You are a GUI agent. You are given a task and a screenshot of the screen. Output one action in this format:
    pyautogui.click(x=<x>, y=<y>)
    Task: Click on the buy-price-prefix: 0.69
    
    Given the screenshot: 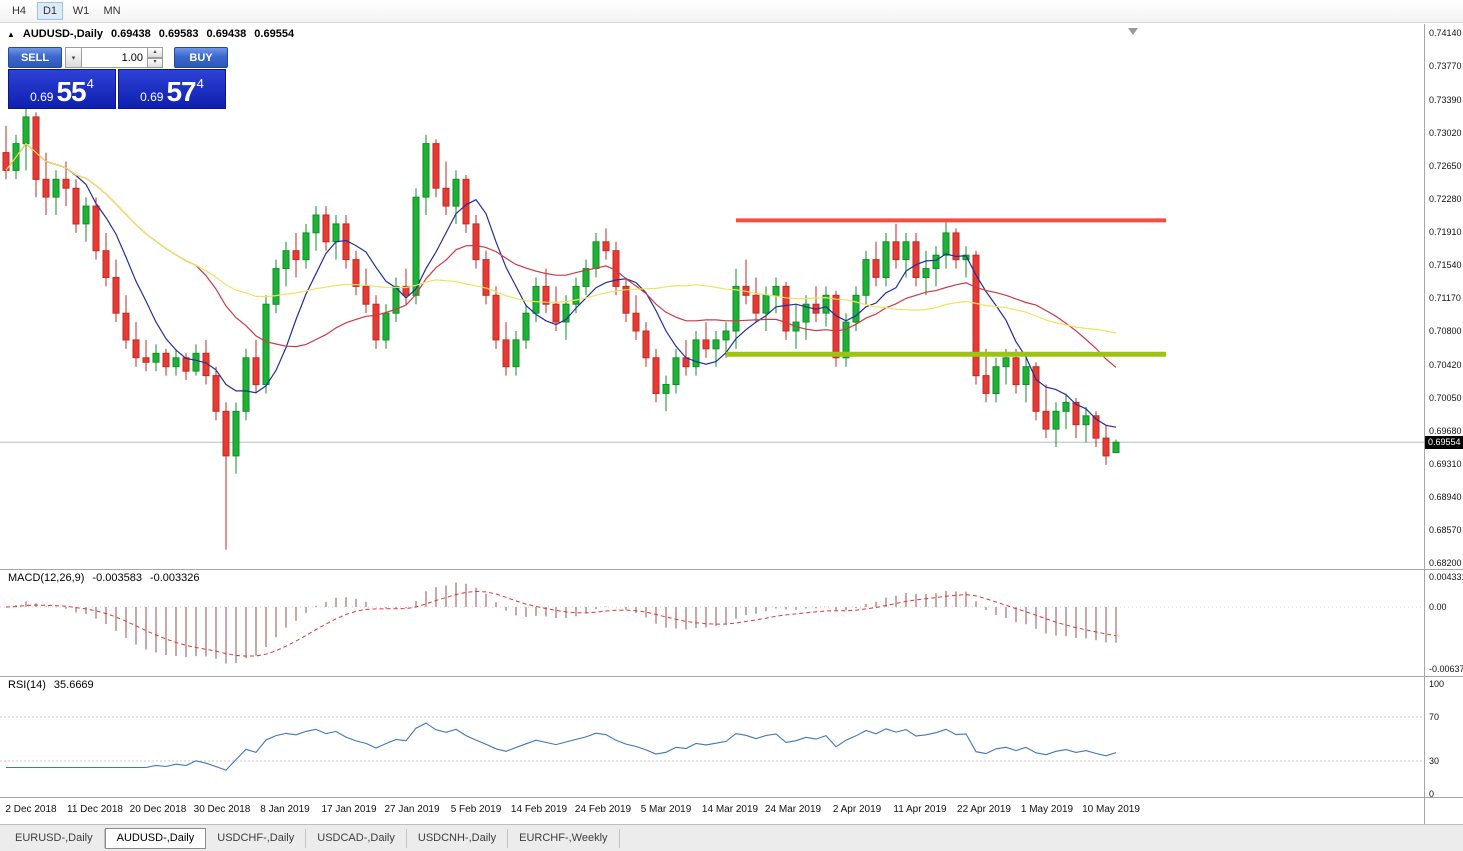 What is the action you would take?
    pyautogui.click(x=152, y=97)
    